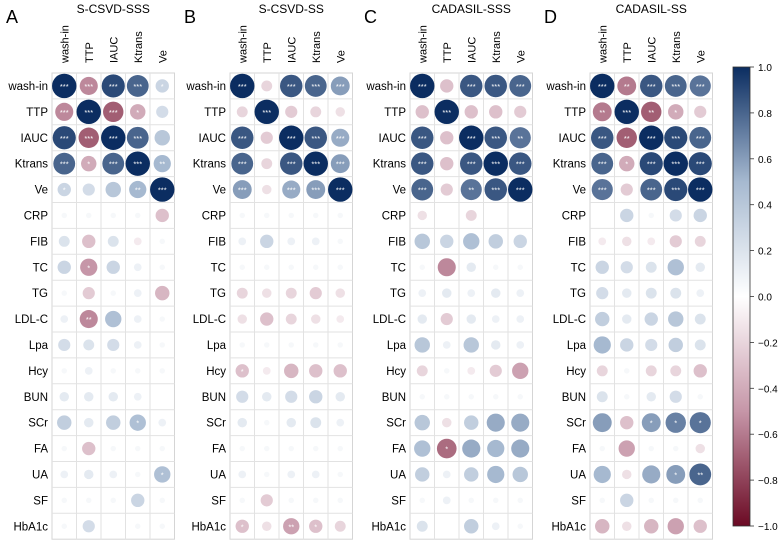  I want to click on colorbar: 1.0 0.8 0.6 0.4 0.2 0.0 −0.2 −0.4 −0.6 −0.8 −1.0, so click(755, 298).